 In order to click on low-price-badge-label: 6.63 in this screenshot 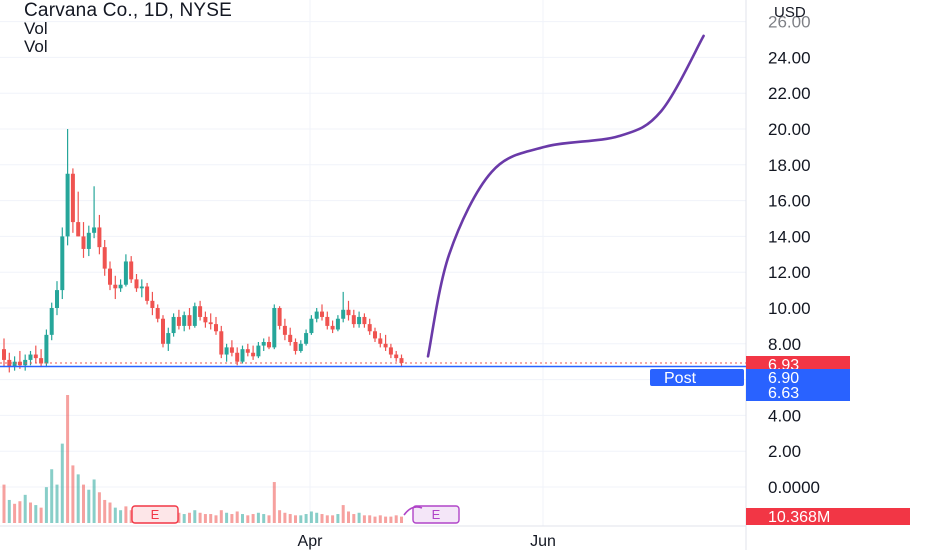, I will do `click(783, 393)`.